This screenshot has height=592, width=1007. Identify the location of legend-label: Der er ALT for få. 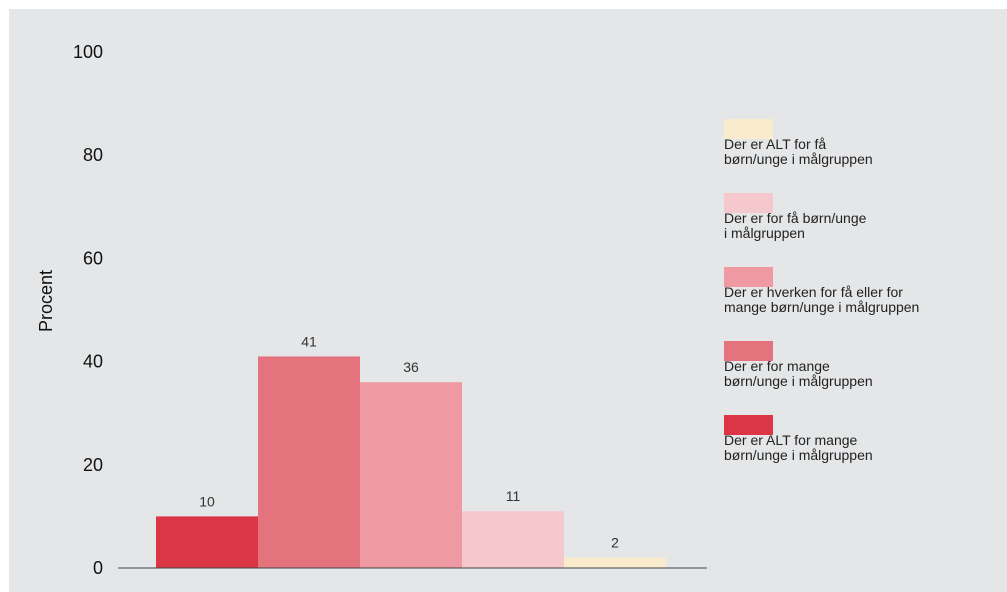
(775, 144).